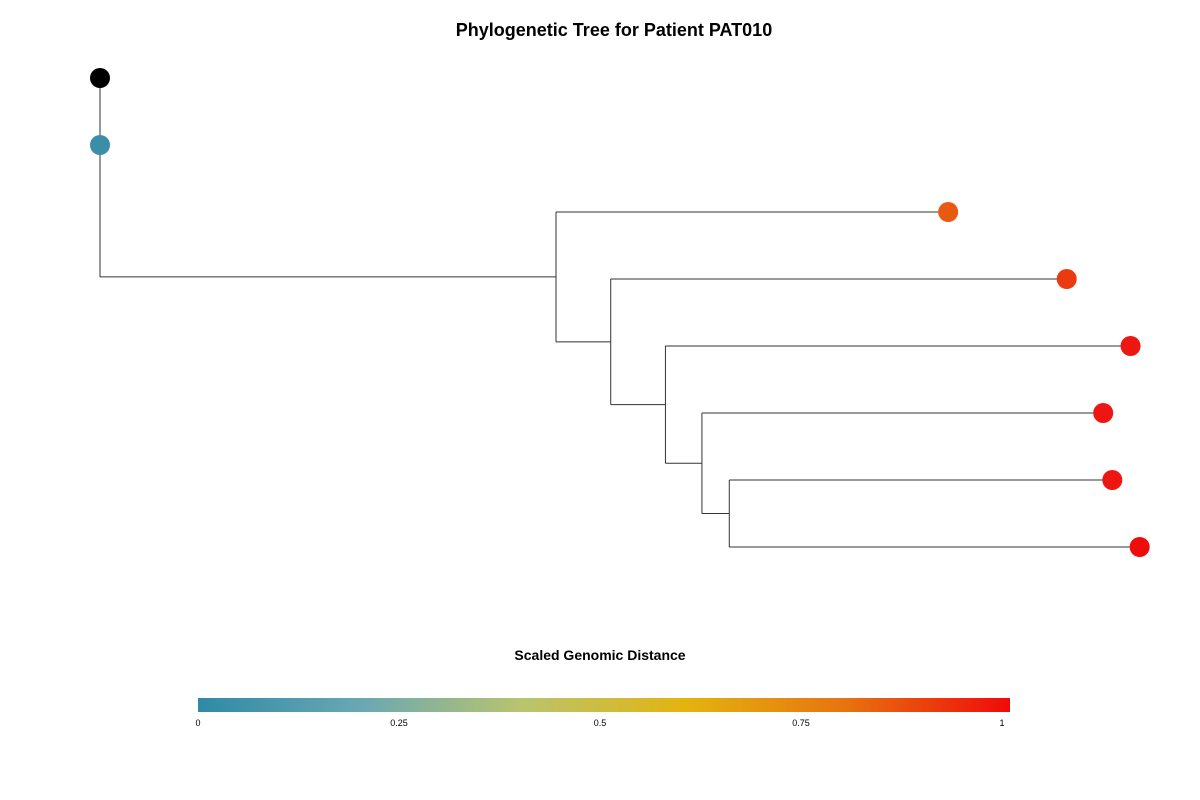  I want to click on colorbar-ticks: 0 0.25 0.5 0.75 1, so click(599, 723).